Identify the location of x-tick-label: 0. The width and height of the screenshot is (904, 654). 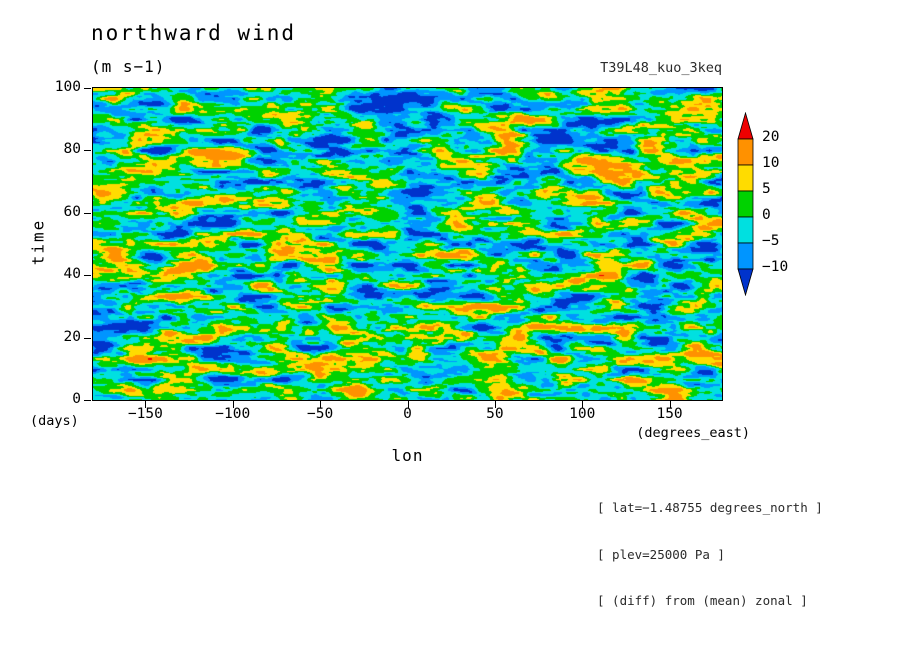
(407, 414).